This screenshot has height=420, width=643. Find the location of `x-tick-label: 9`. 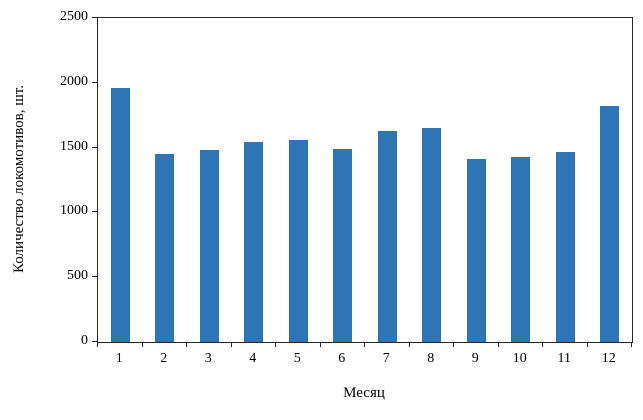

x-tick-label: 9 is located at coordinates (475, 358).